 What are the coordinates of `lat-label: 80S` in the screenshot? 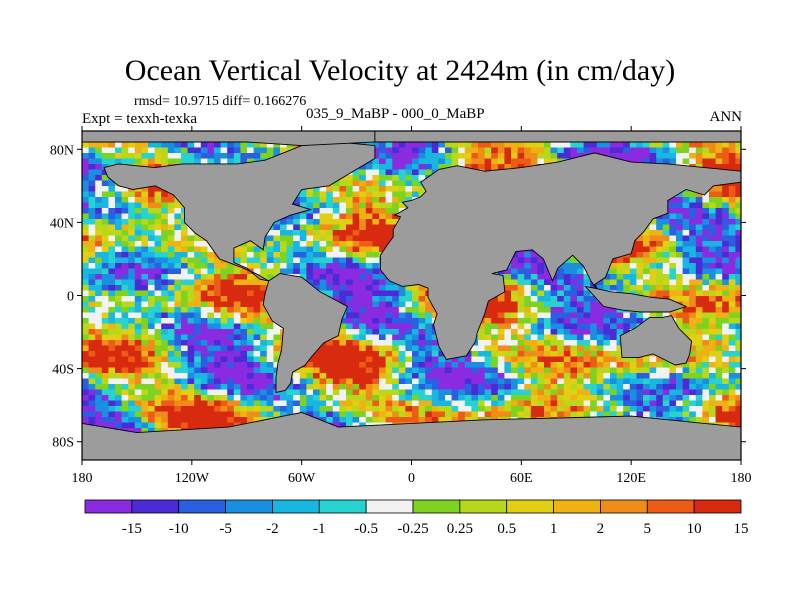 It's located at (63, 443).